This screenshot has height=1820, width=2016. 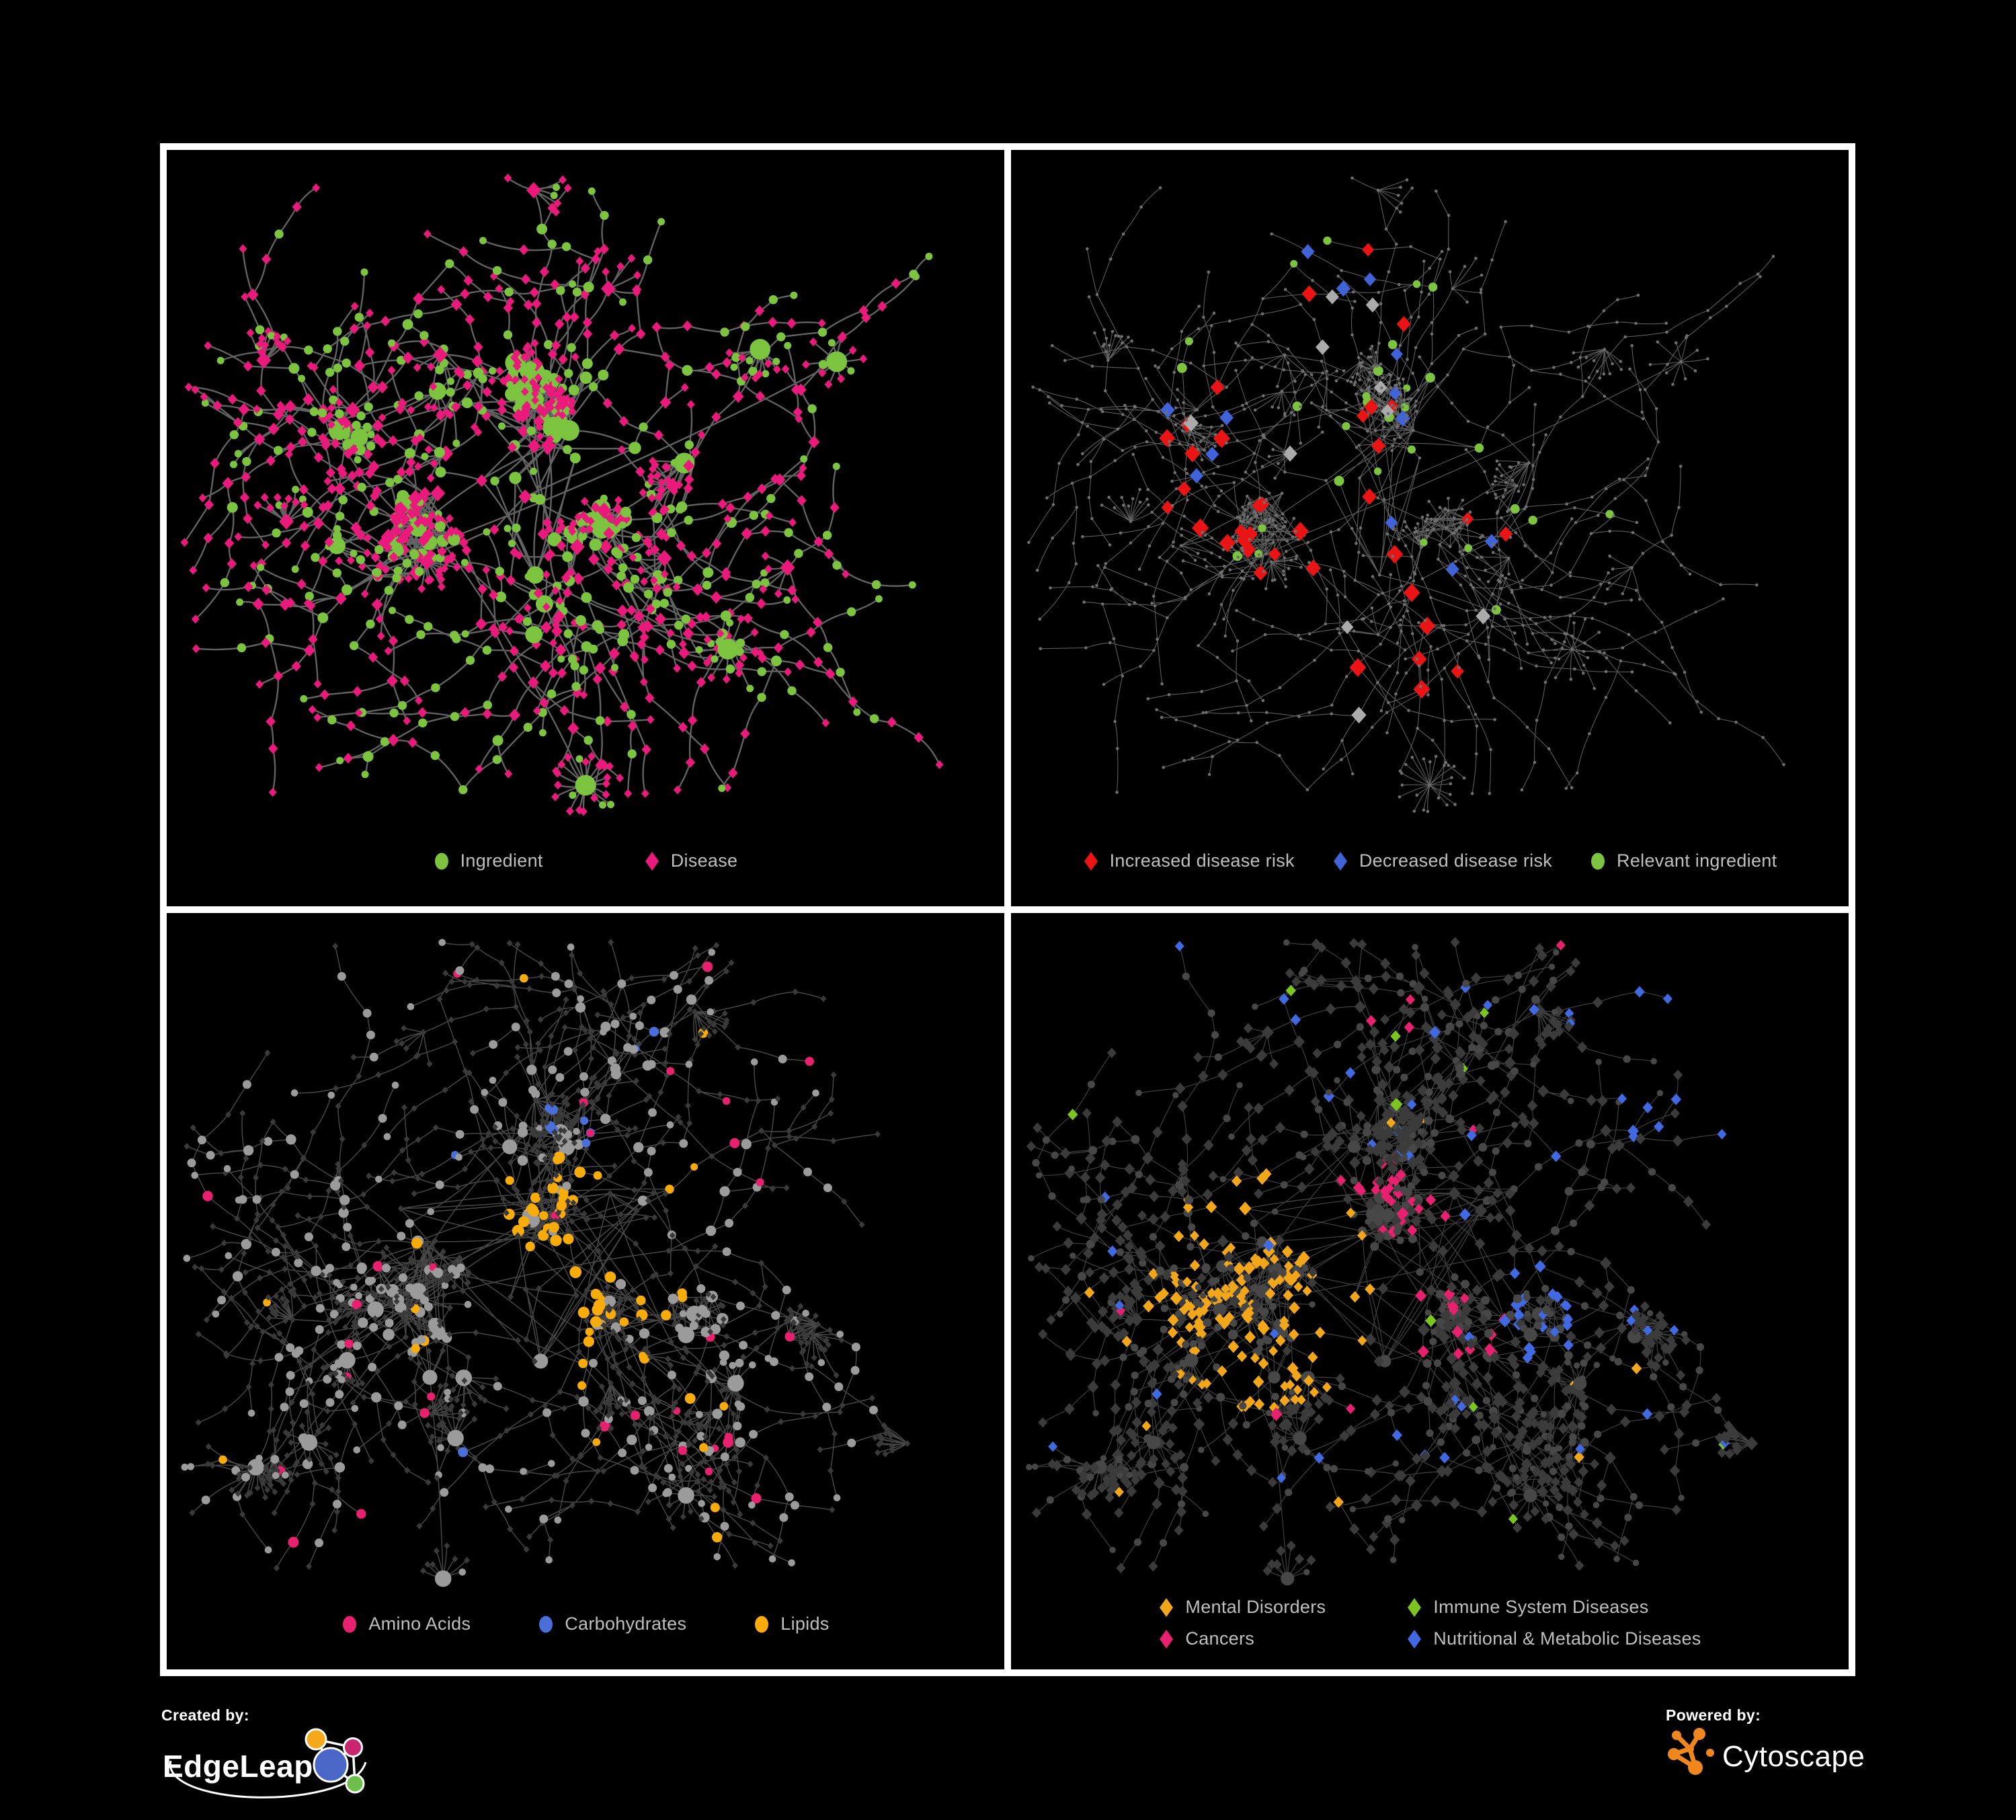 I want to click on edgeleap-glyph-nodes, so click(x=335, y=1761).